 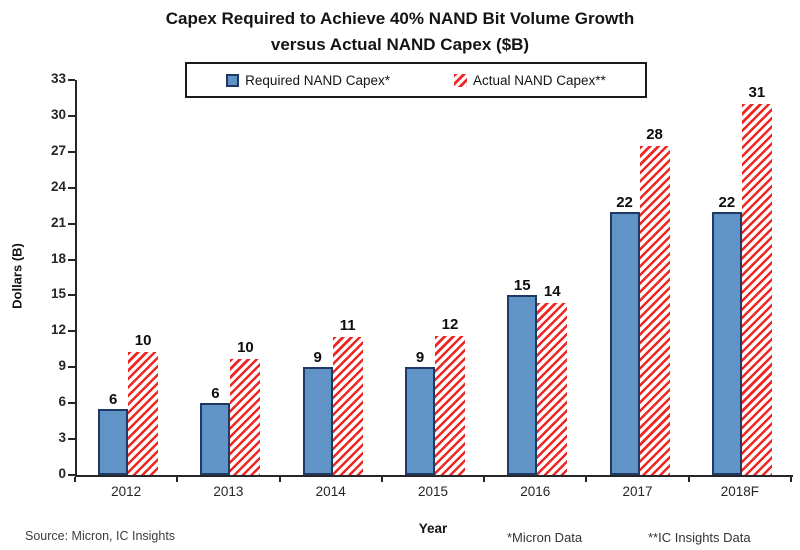 I want to click on x-category-label: 2015, so click(x=432, y=491).